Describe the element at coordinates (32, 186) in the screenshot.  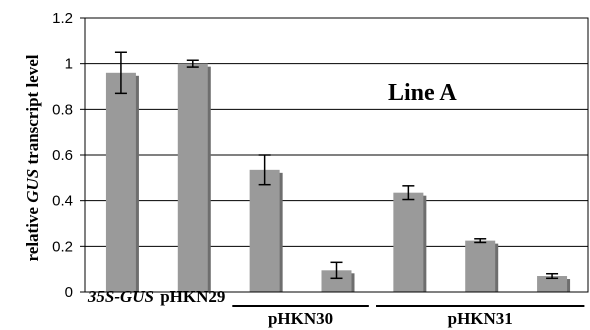
I see `y-axis-title-italic: GUS` at that location.